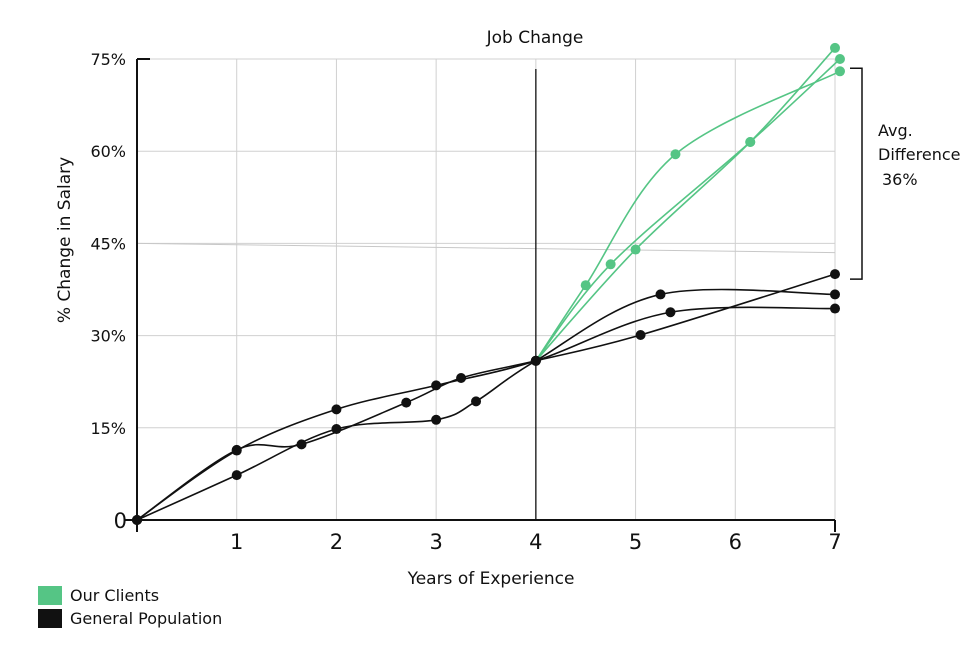 Image resolution: width=980 pixels, height=645 pixels. What do you see at coordinates (895, 130) in the screenshot?
I see `annotation-line-1: Avg.` at bounding box center [895, 130].